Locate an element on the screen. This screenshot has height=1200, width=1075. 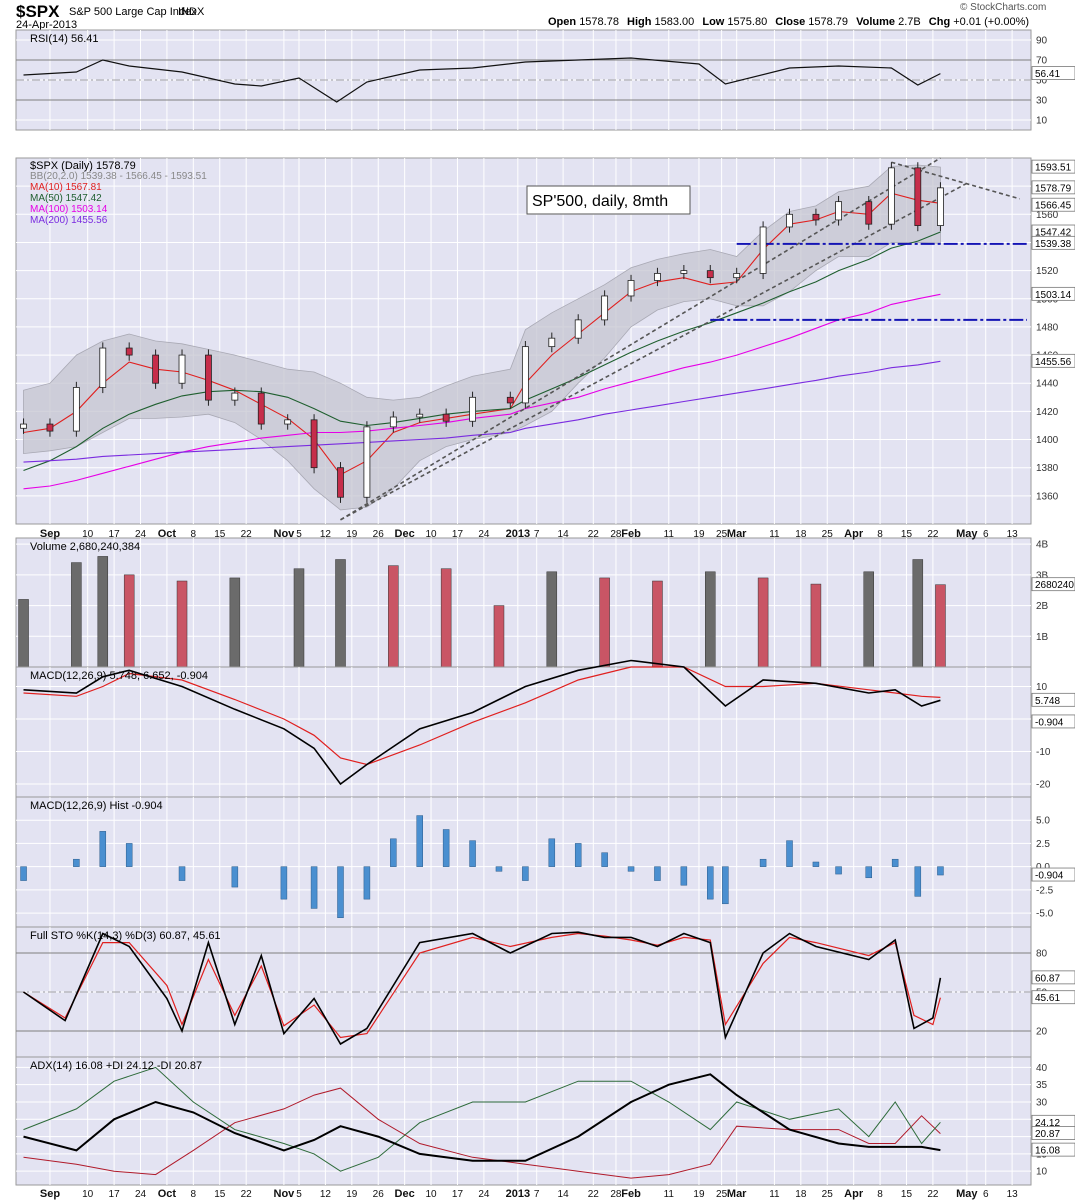
annotation-box is located at coordinates (608, 200).